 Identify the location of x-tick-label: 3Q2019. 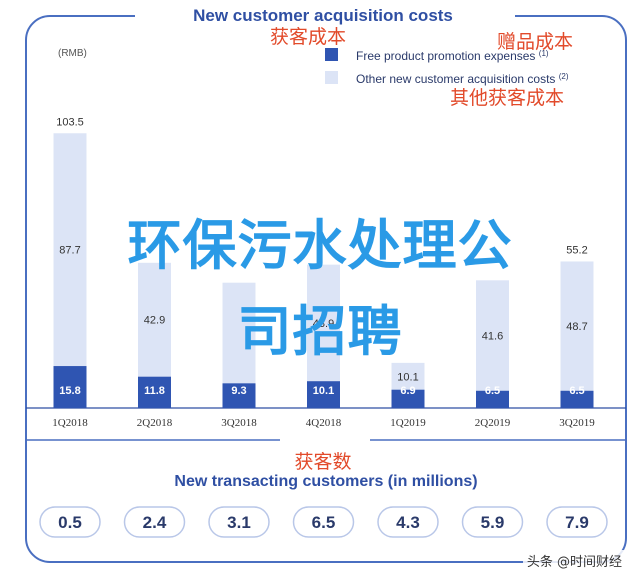
(577, 423).